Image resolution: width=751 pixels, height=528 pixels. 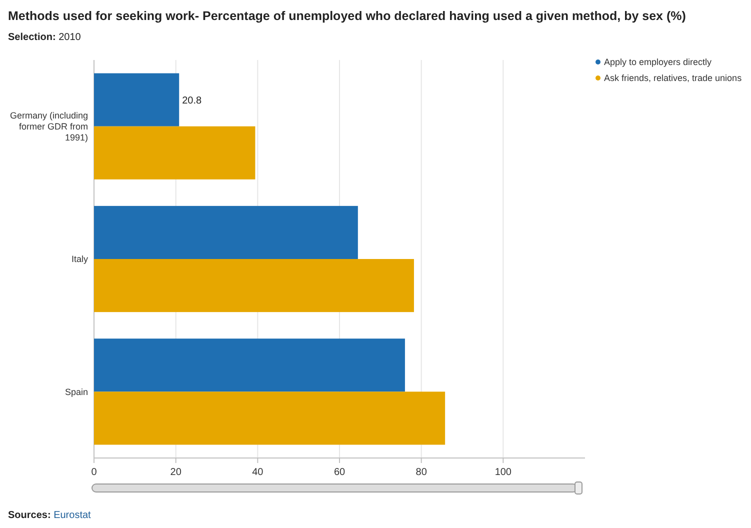 What do you see at coordinates (422, 472) in the screenshot?
I see `x-tick-label: 80` at bounding box center [422, 472].